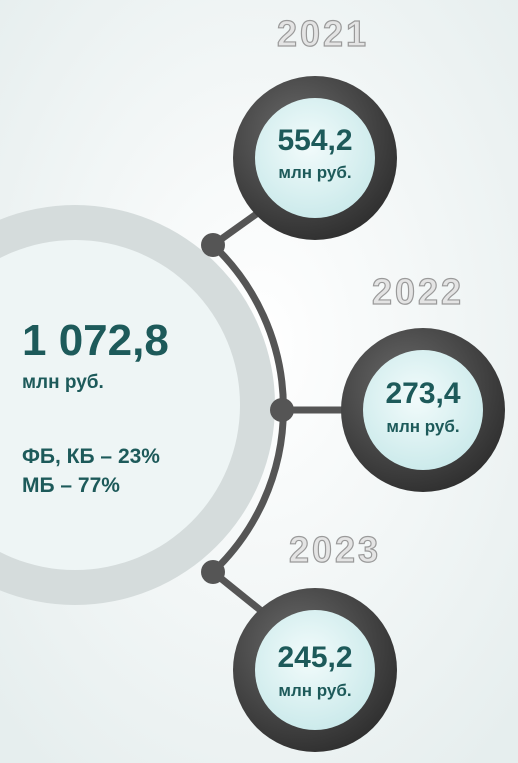 Image resolution: width=518 pixels, height=763 pixels. I want to click on share: ФБ, КБ – 23%, so click(91, 456).